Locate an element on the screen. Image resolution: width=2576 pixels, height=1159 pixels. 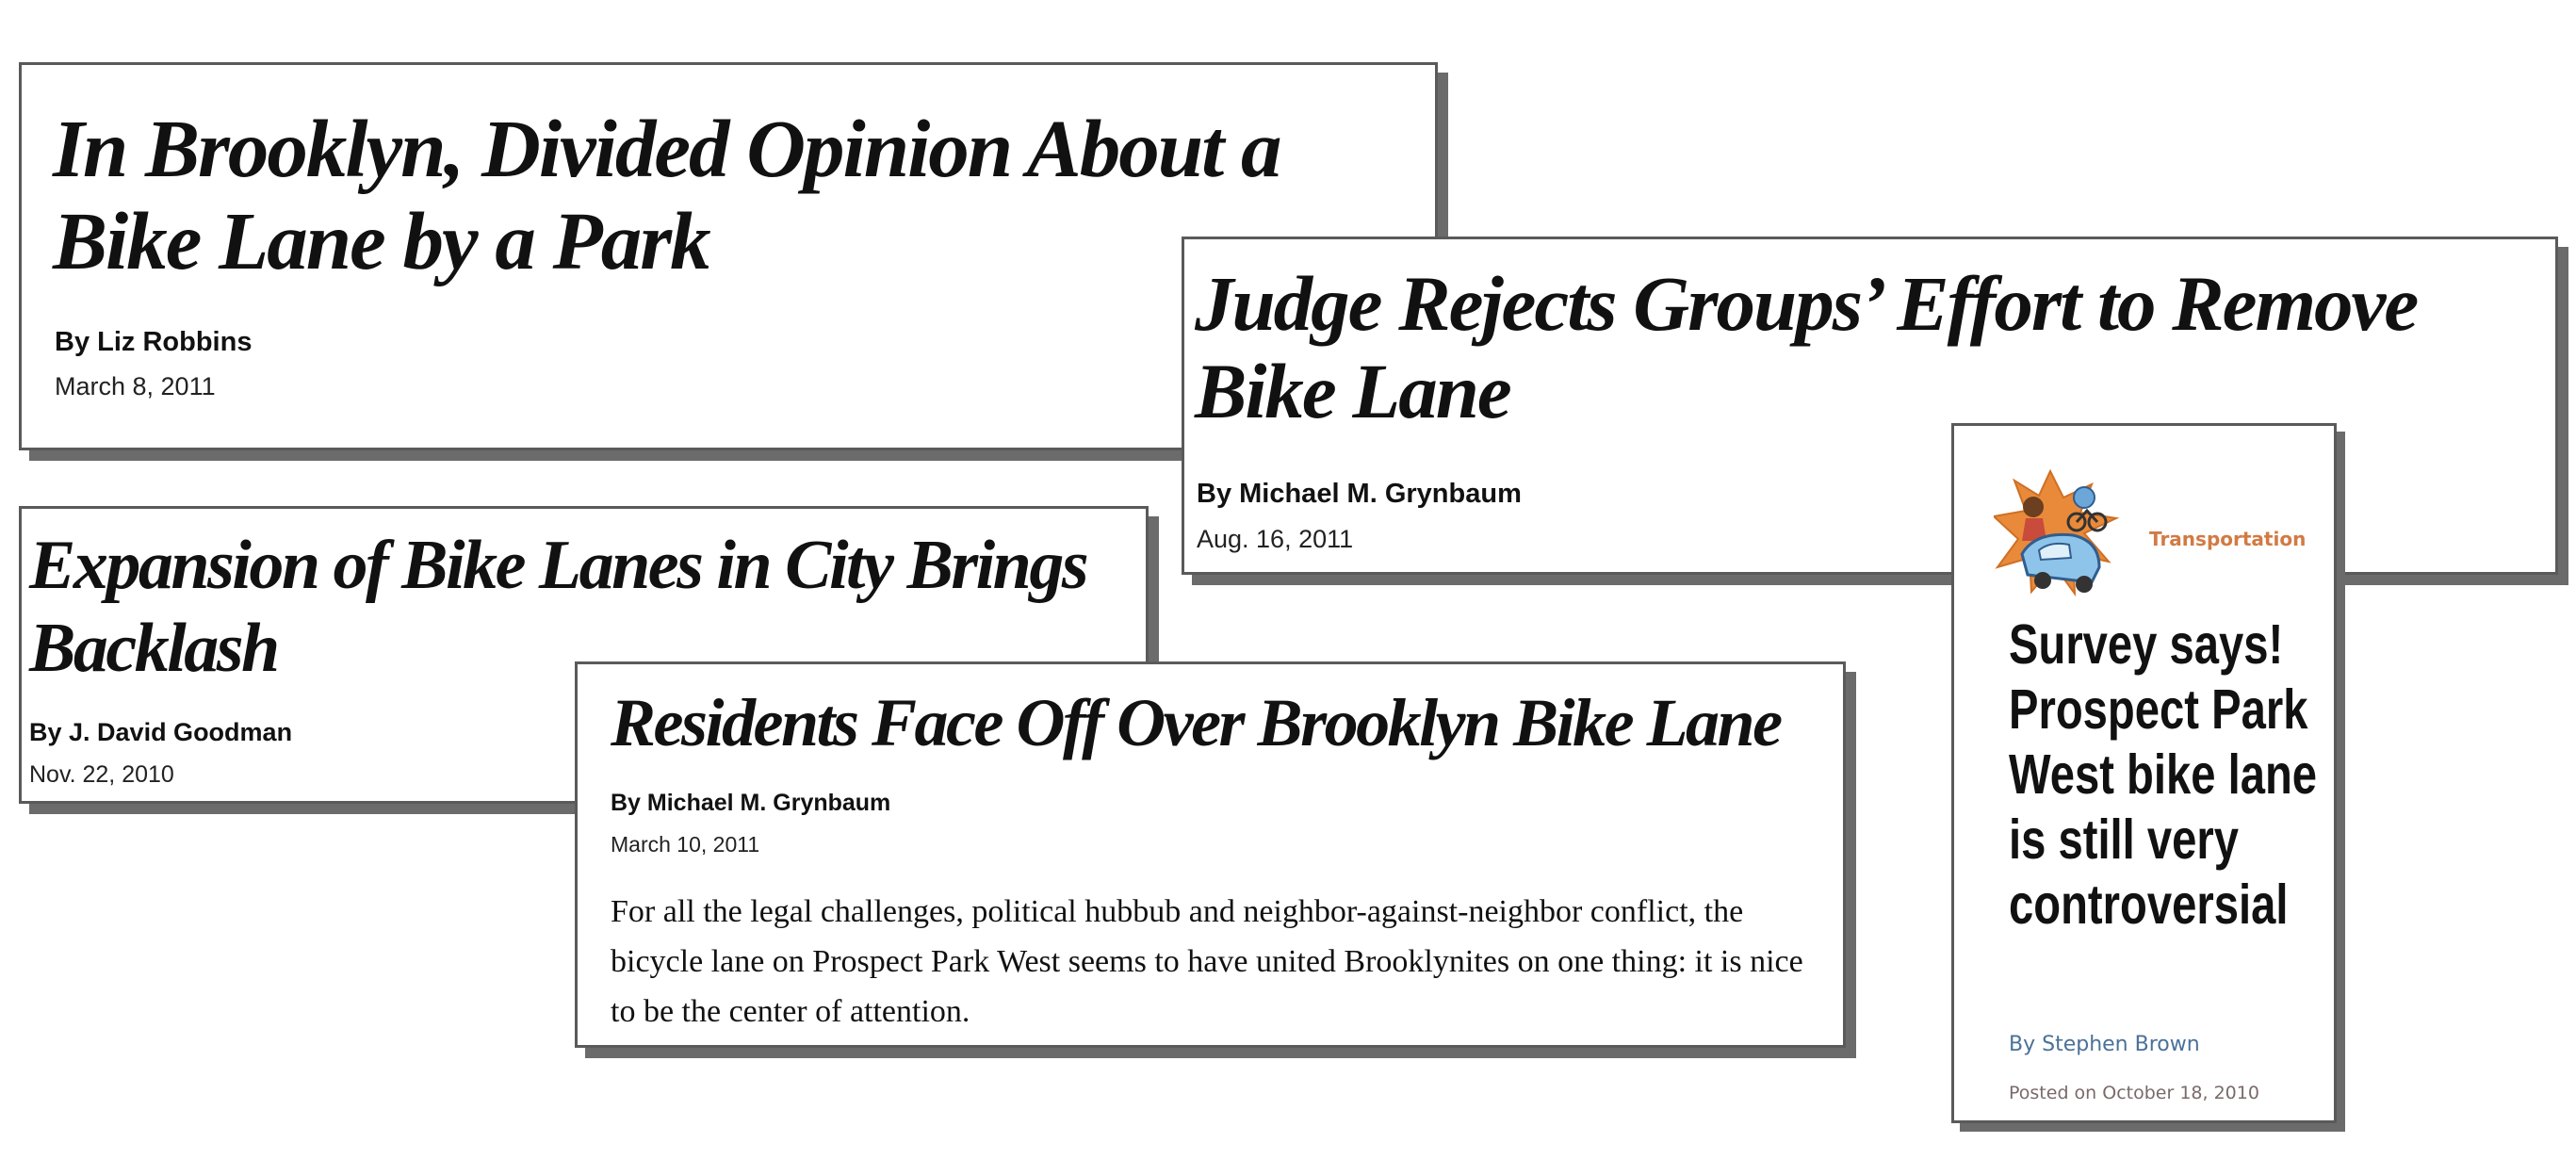
cyclist-head is located at coordinates (2033, 507).